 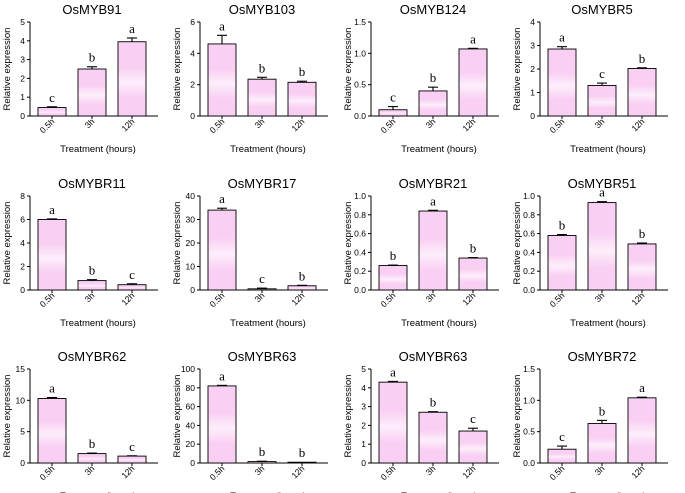 I want to click on y-tick-label: 0.5, so click(x=529, y=432).